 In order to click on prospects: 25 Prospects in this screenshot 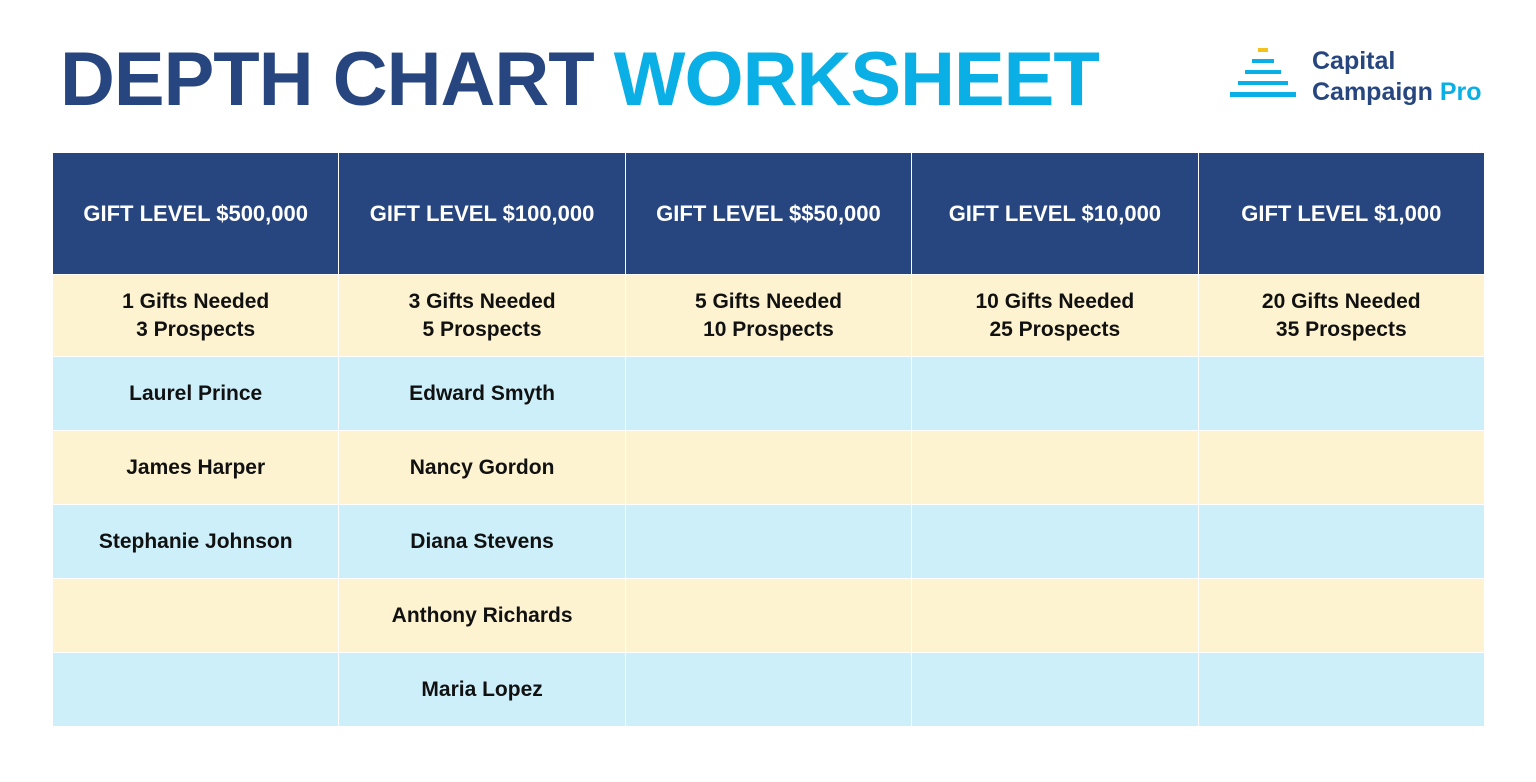, I will do `click(1055, 329)`.